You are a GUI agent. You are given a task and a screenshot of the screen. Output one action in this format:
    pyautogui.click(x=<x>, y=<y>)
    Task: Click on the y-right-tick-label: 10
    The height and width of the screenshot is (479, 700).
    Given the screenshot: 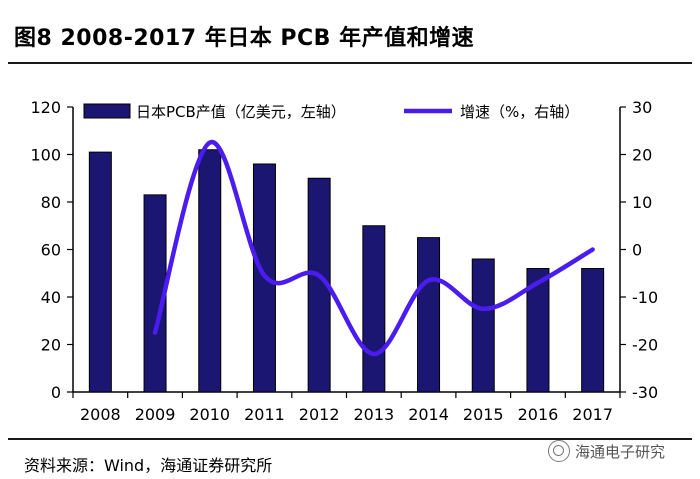 What is the action you would take?
    pyautogui.click(x=642, y=202)
    